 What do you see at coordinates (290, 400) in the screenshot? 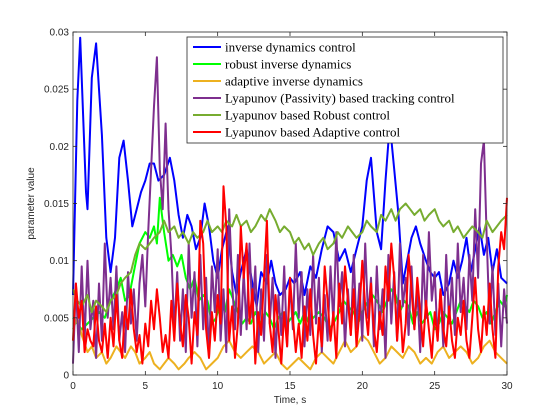
I see `x-axis-label: Time, s` at bounding box center [290, 400].